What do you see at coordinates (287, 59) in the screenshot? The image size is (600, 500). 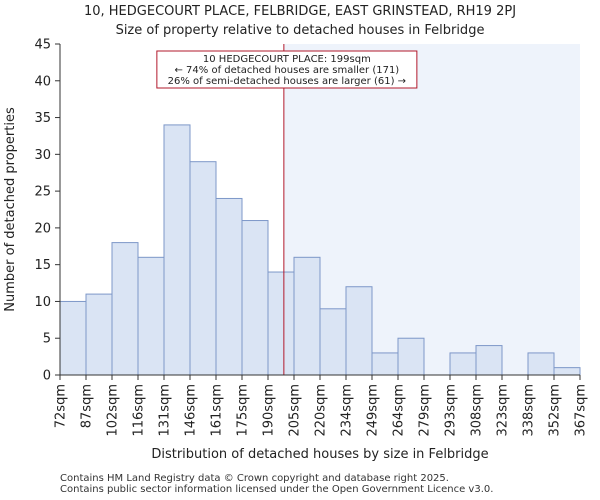 I see `annotation-line-1: 10 HEDGECOURT PLACE: 199sqm` at bounding box center [287, 59].